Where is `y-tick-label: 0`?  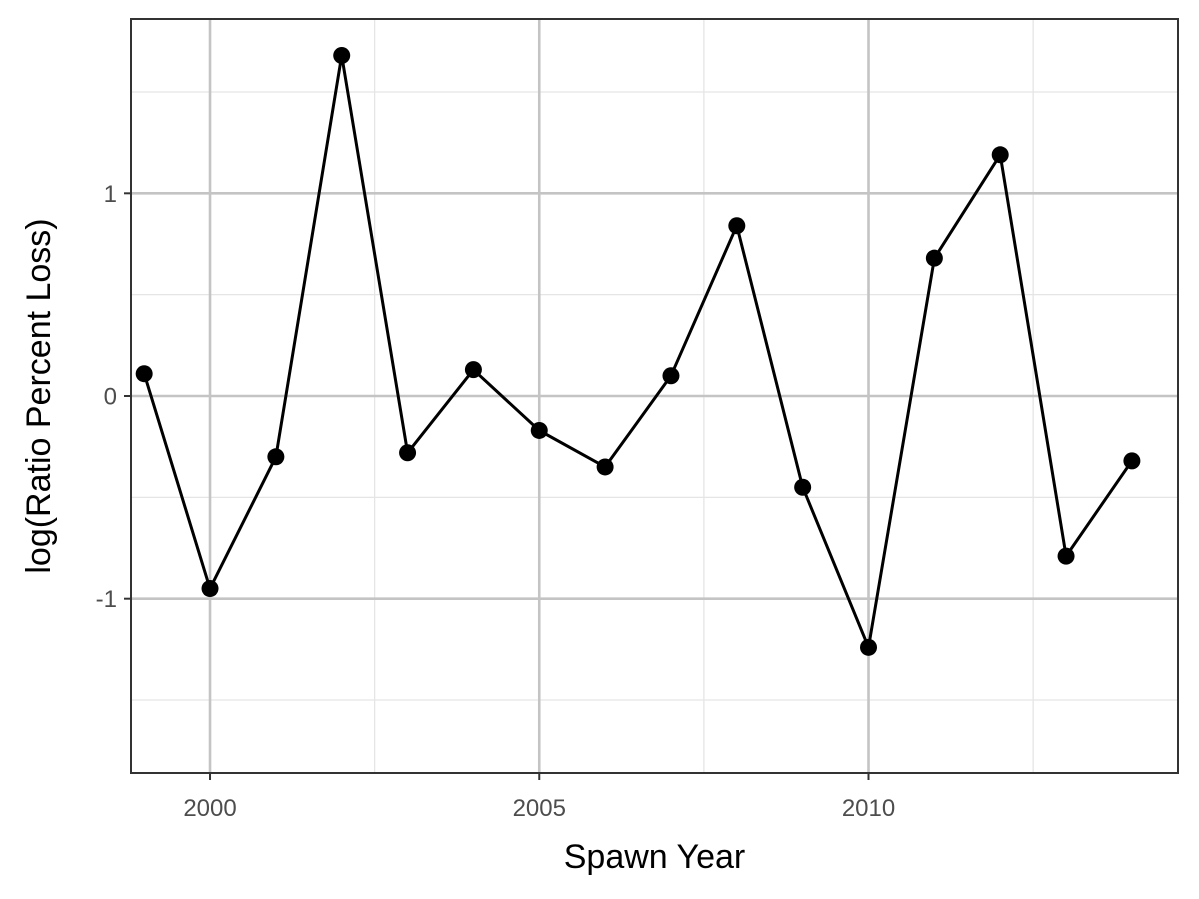 y-tick-label: 0 is located at coordinates (110, 397).